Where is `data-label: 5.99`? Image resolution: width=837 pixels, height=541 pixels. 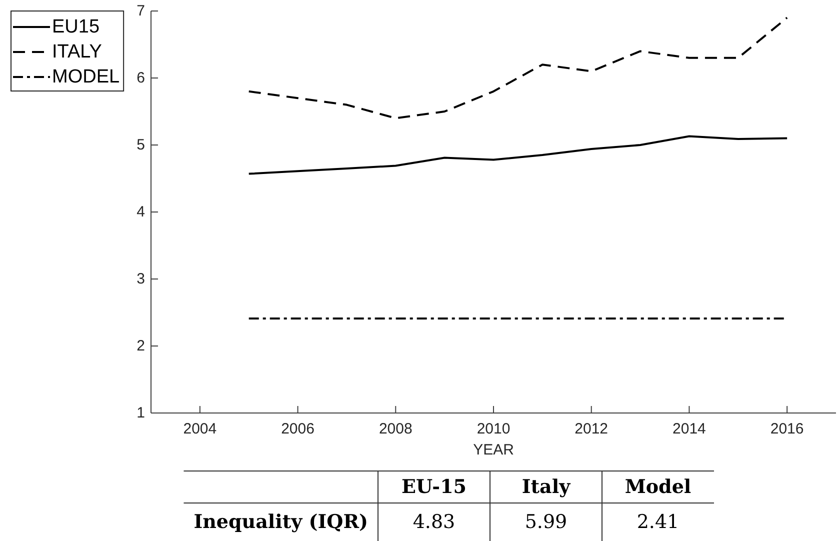 data-label: 5.99 is located at coordinates (546, 522).